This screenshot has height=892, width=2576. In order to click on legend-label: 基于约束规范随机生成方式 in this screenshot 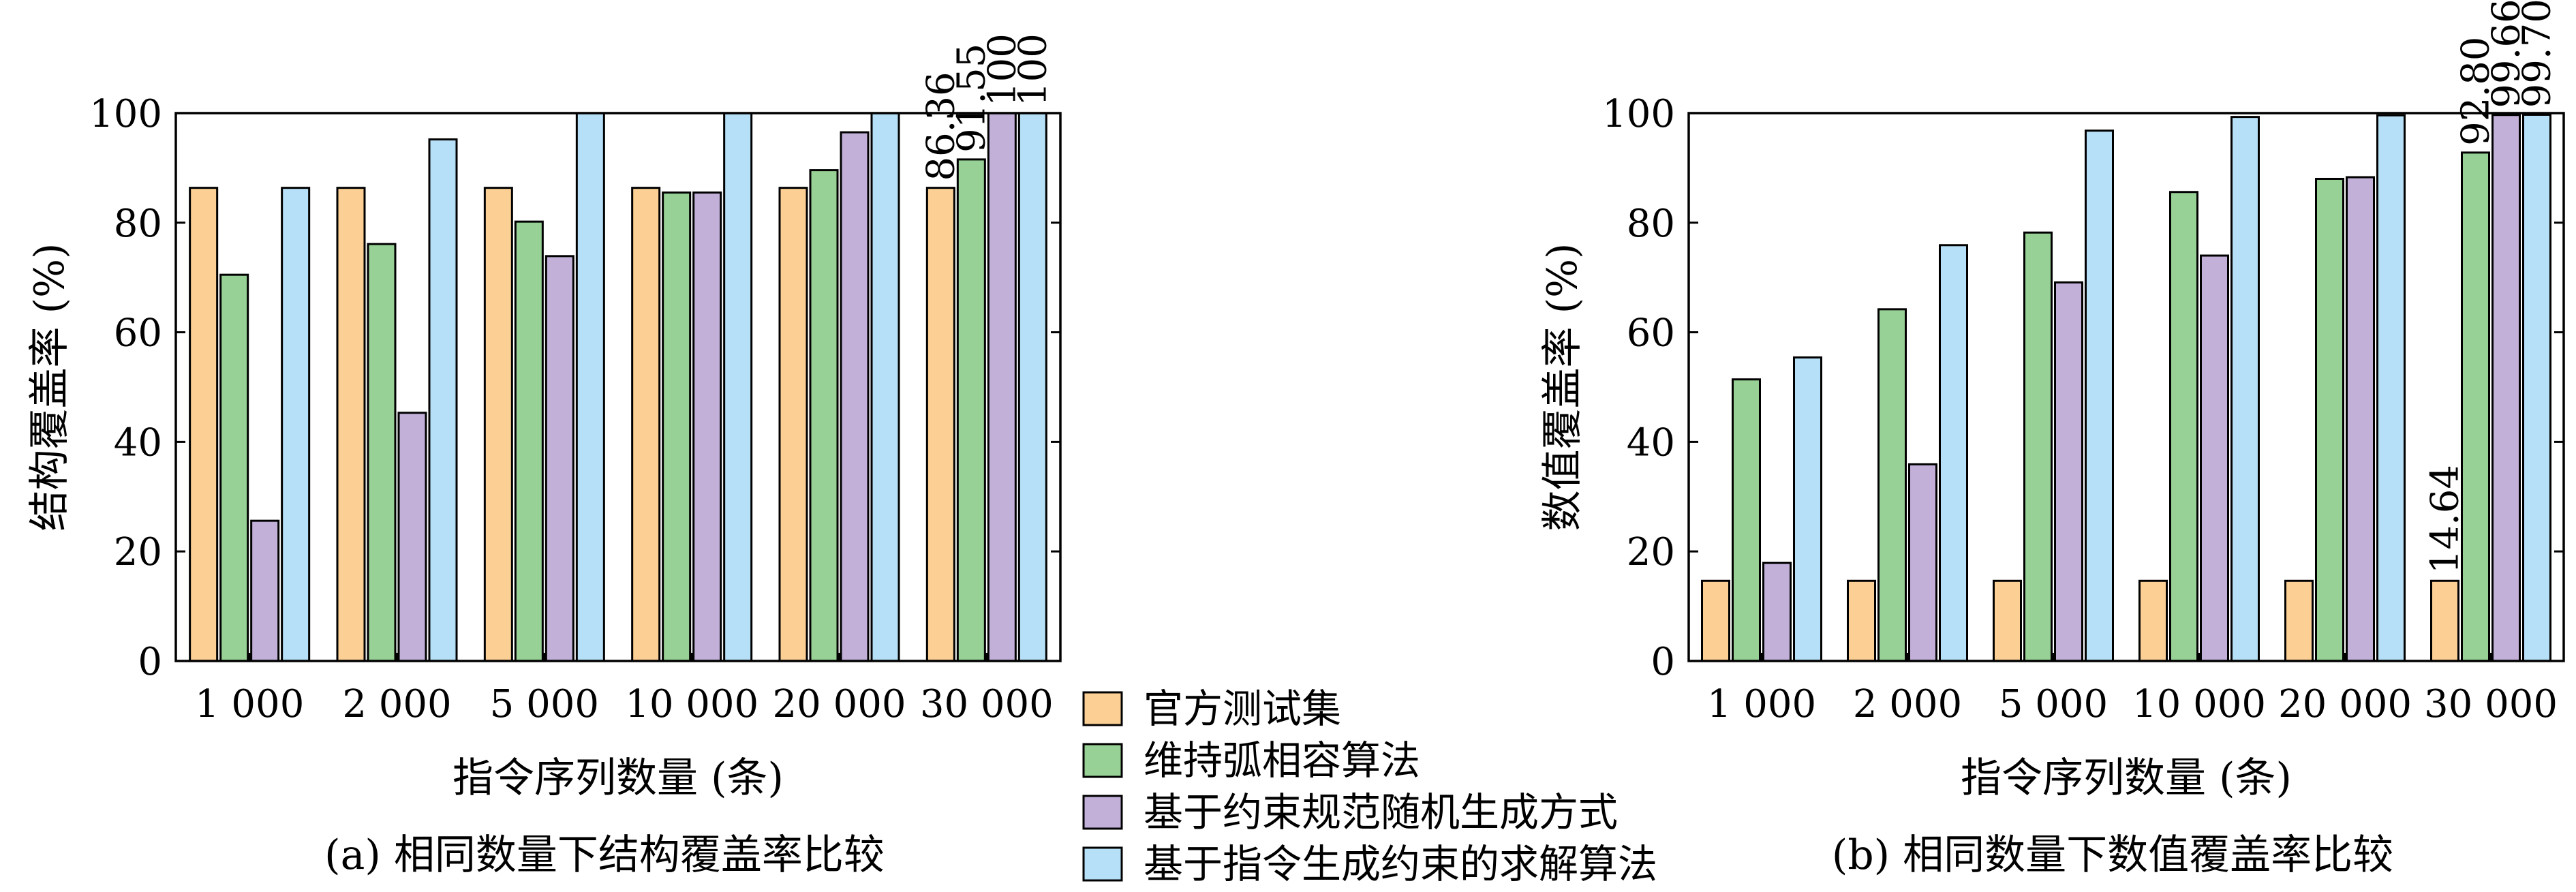, I will do `click(1381, 812)`.